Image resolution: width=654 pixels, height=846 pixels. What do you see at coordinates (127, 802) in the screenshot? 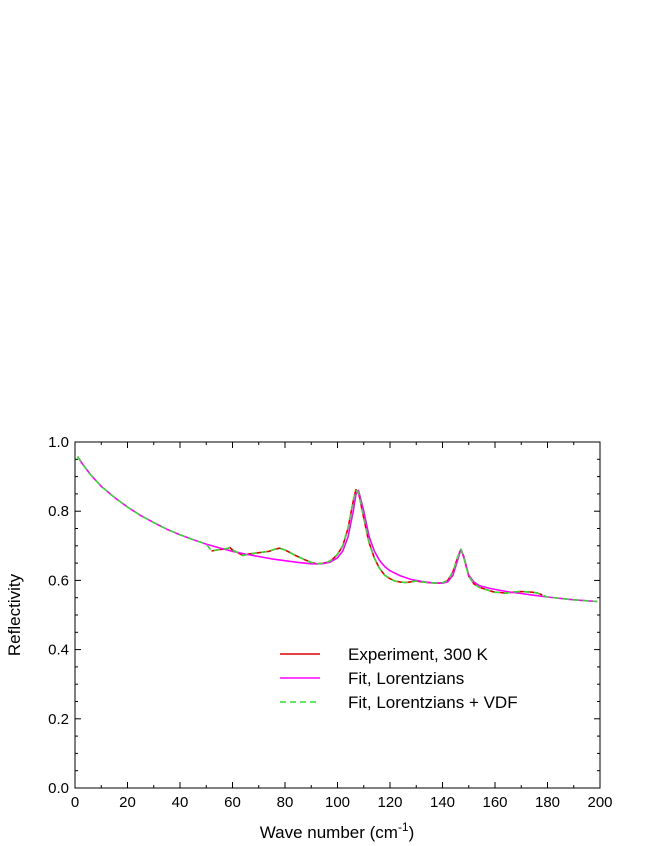
I see `x-tick-label: 20` at bounding box center [127, 802].